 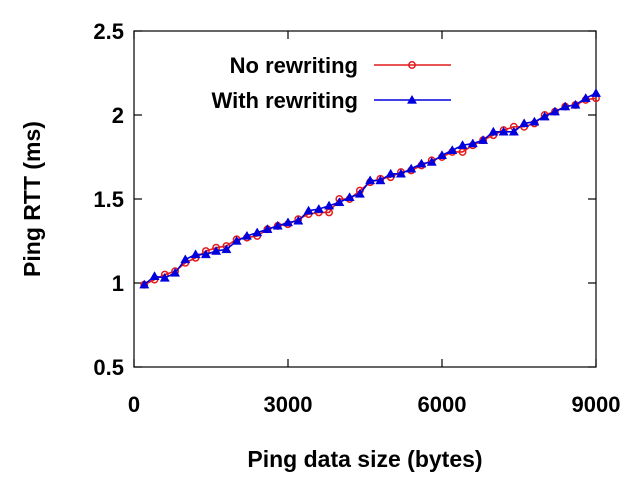 What do you see at coordinates (134, 404) in the screenshot?
I see `x-tick-label: 0` at bounding box center [134, 404].